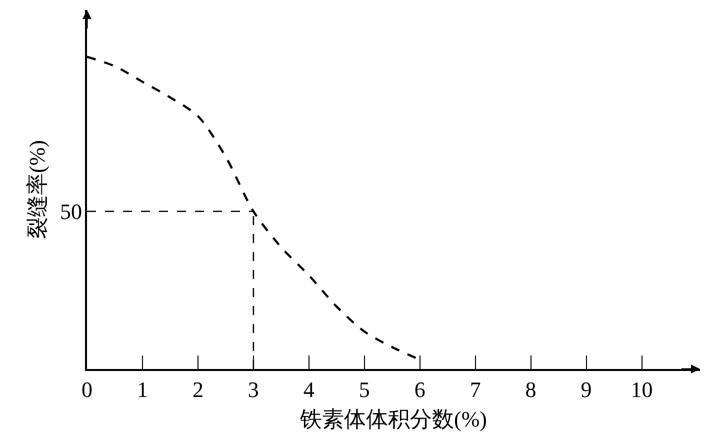 The width and height of the screenshot is (711, 444). What do you see at coordinates (308, 389) in the screenshot?
I see `x-tick-label: 4` at bounding box center [308, 389].